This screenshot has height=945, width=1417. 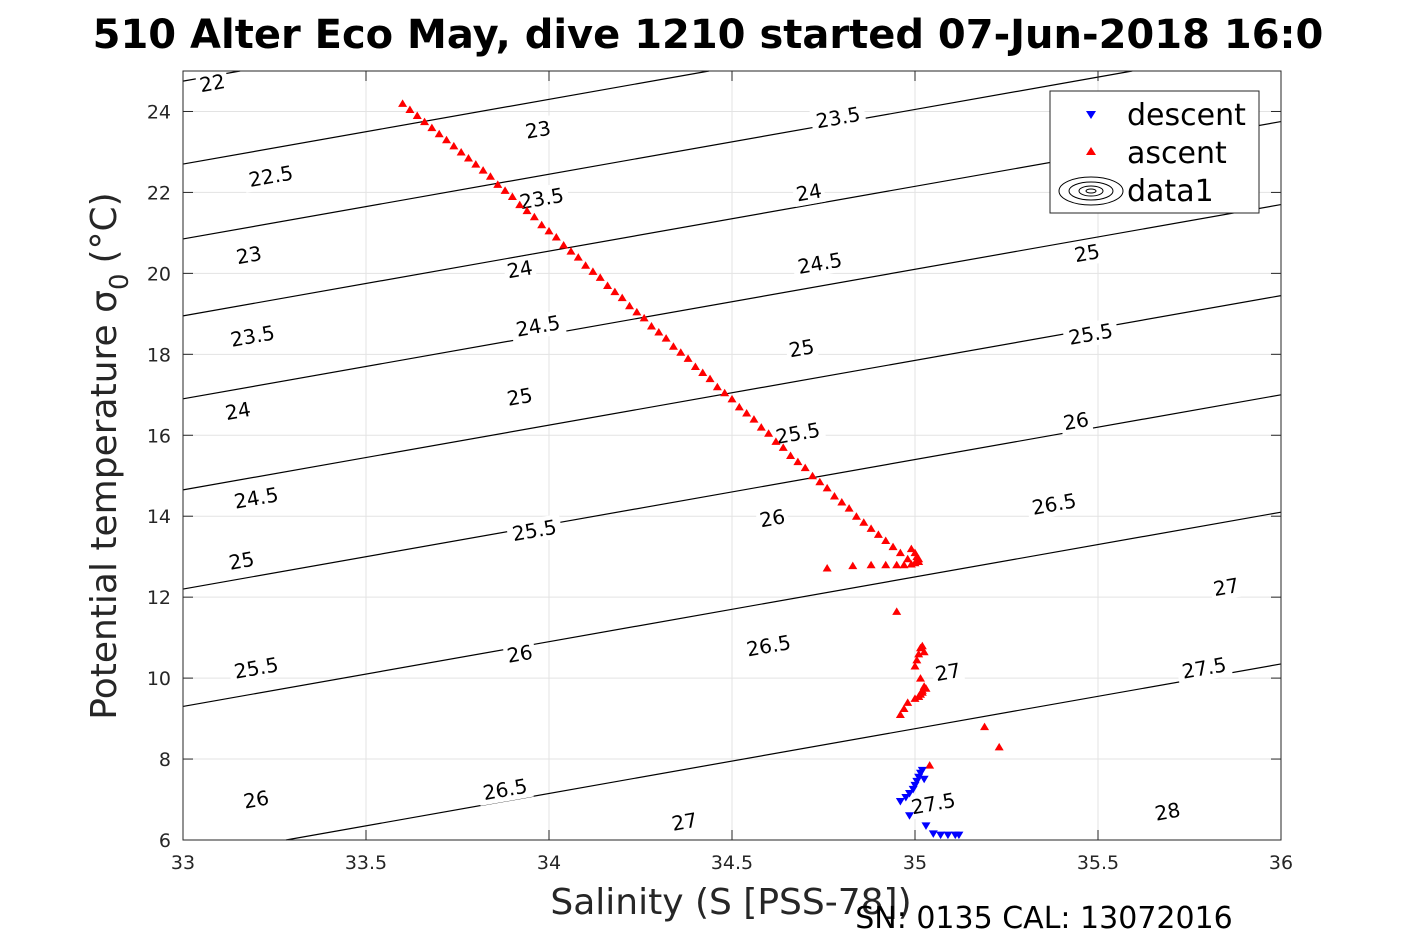 I want to click on contour-label: 26.5, so click(x=768, y=646).